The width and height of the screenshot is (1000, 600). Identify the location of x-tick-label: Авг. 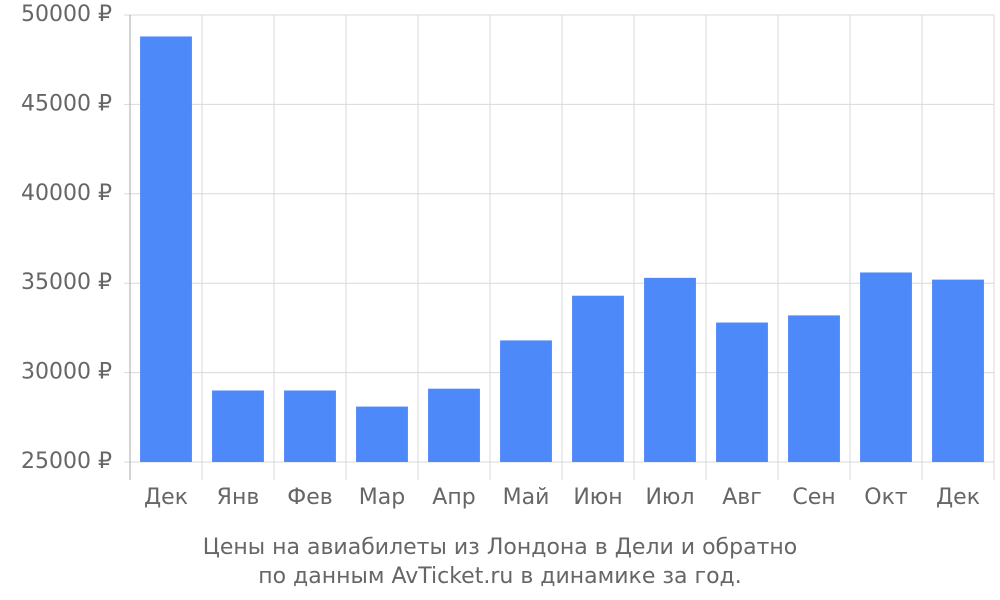
(742, 497).